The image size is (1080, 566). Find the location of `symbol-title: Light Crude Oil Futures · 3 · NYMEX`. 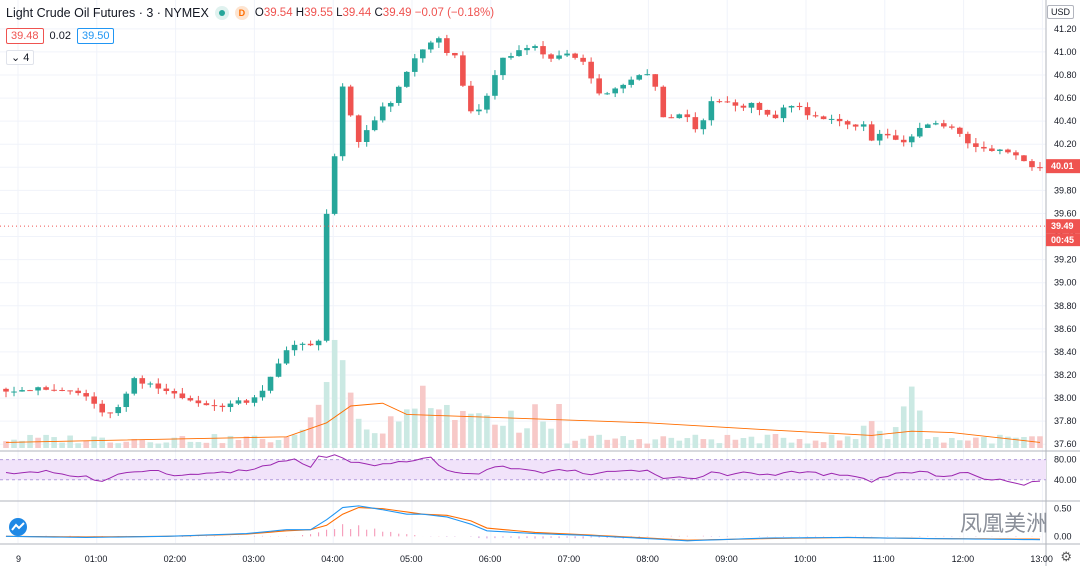

symbol-title: Light Crude Oil Futures · 3 · NYMEX is located at coordinates (107, 13).